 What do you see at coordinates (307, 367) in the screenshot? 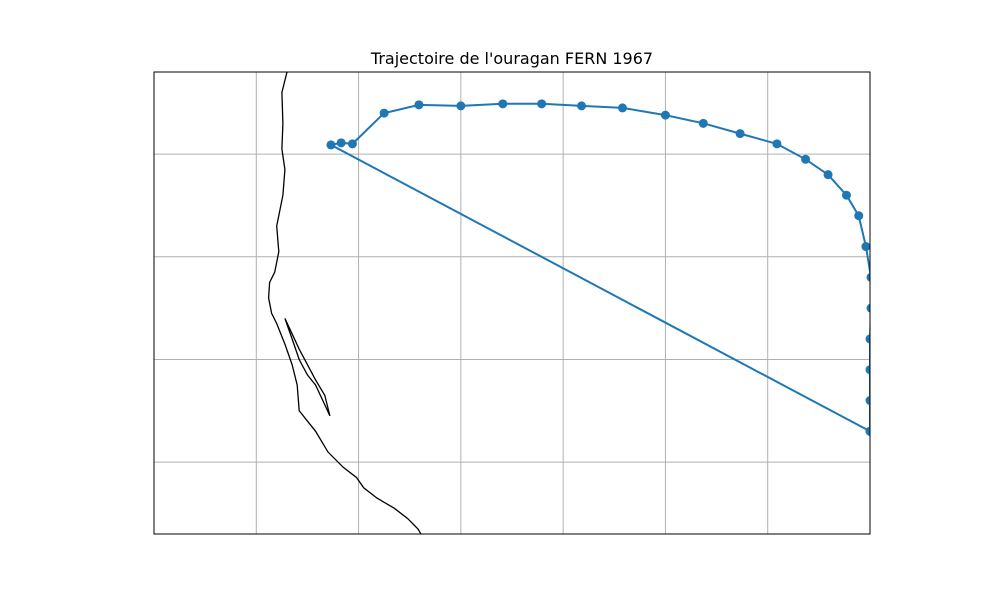
I see `lagoon-line` at bounding box center [307, 367].